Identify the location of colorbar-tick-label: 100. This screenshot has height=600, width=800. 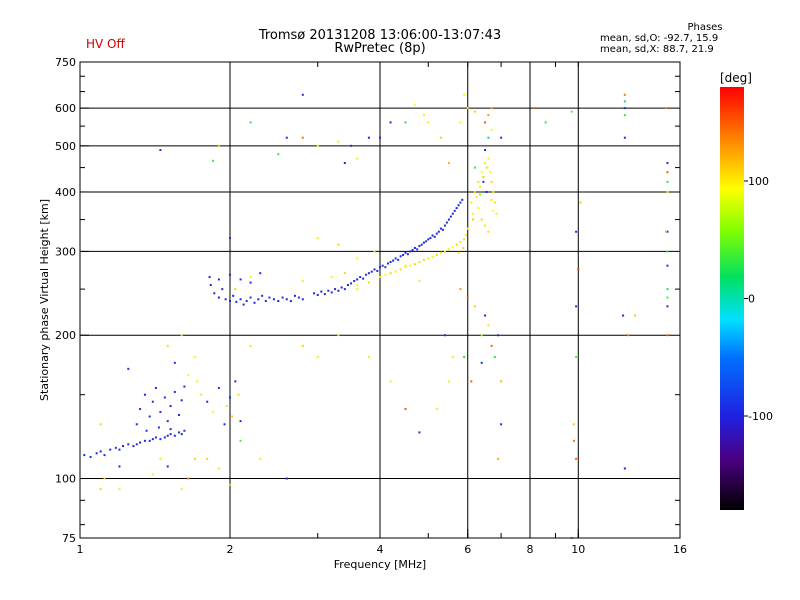
(758, 181).